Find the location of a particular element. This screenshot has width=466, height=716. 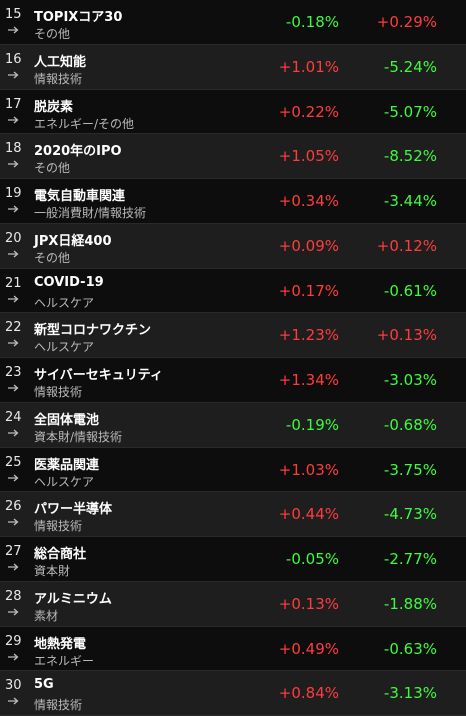

change-2: +0.13% is located at coordinates (406, 335).